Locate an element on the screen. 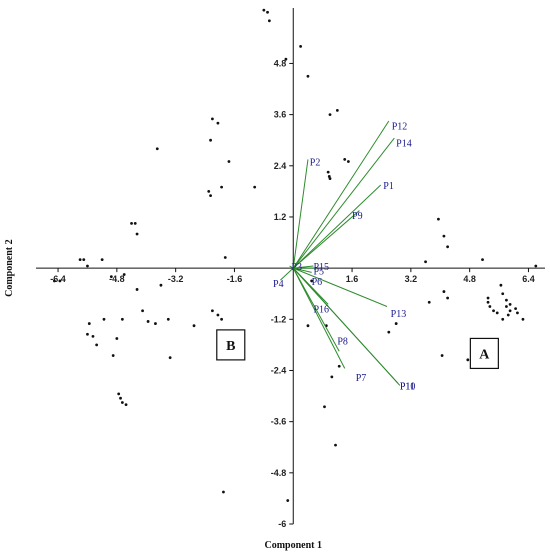  vector-p11 is located at coordinates (345, 325).